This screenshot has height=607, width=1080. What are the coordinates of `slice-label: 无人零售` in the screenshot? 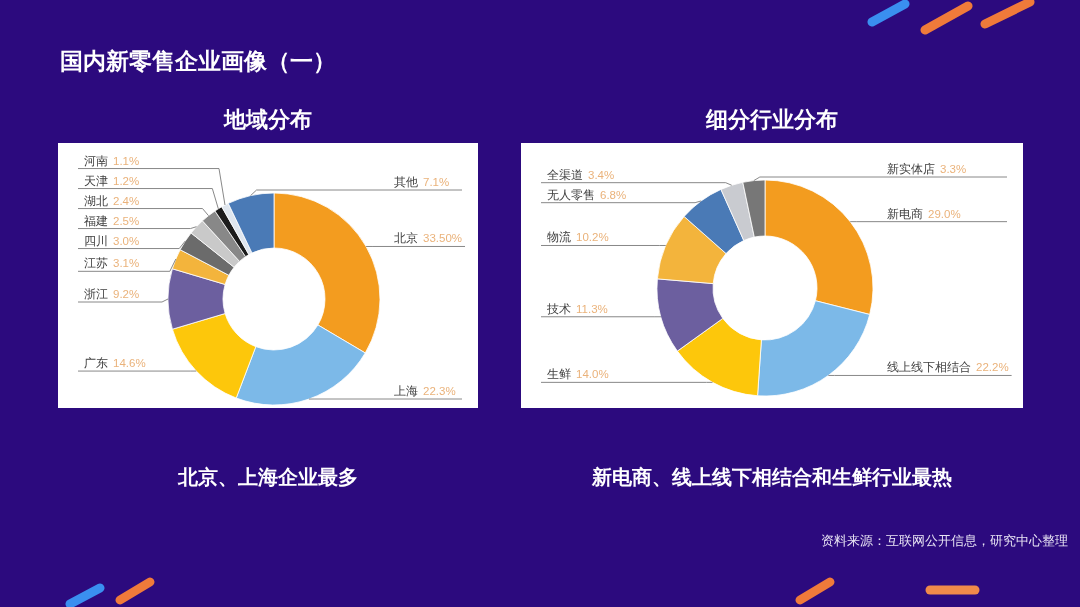 It's located at (571, 194).